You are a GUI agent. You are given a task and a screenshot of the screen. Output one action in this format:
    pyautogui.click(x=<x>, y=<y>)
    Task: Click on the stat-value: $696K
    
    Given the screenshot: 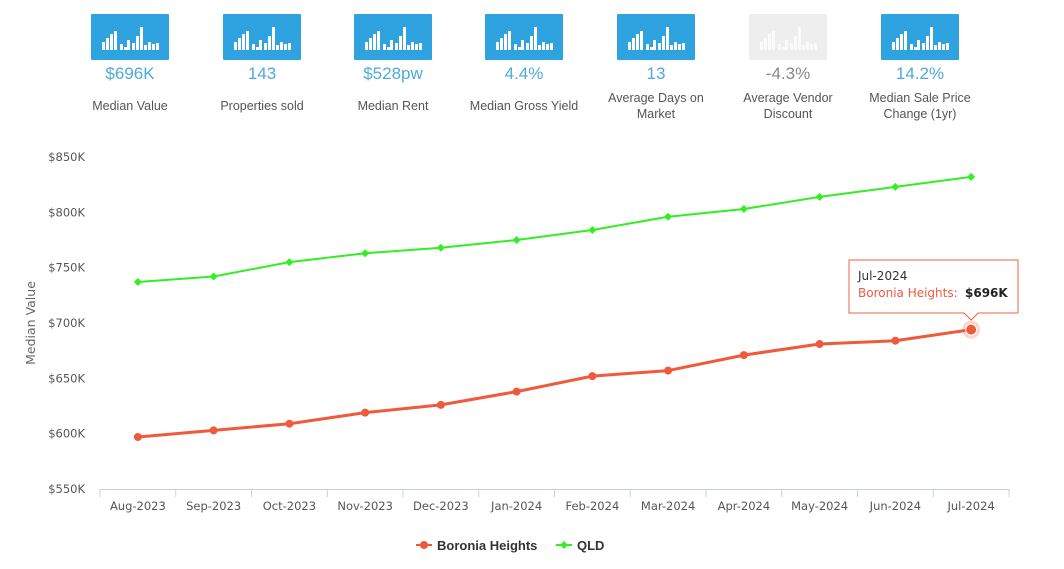 What is the action you would take?
    pyautogui.click(x=130, y=73)
    